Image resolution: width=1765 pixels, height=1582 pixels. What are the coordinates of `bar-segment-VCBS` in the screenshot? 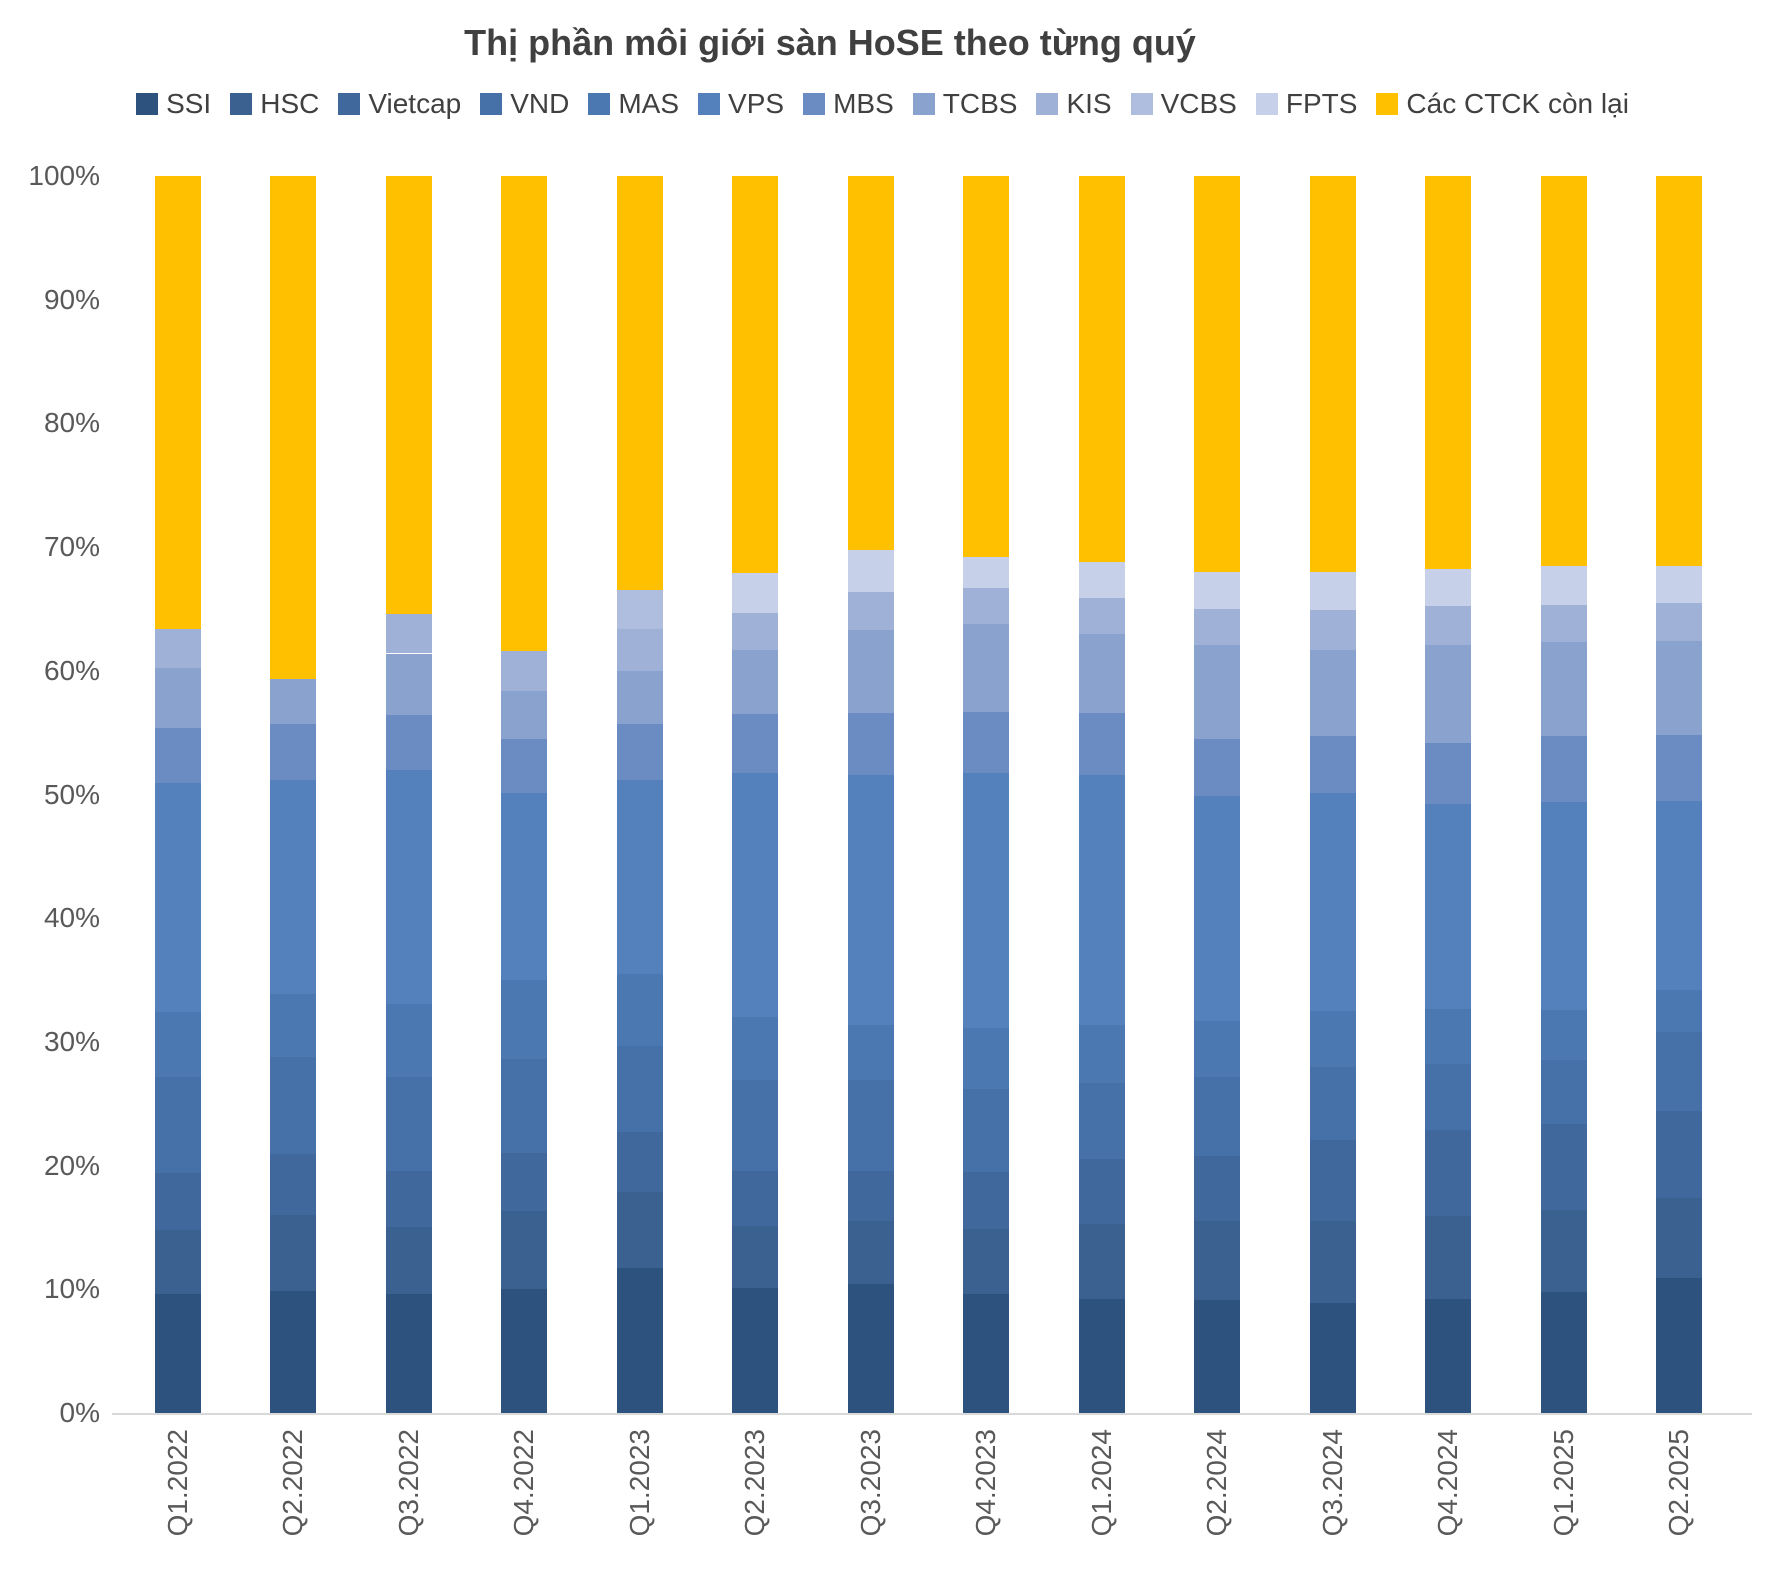 It's located at (639, 609).